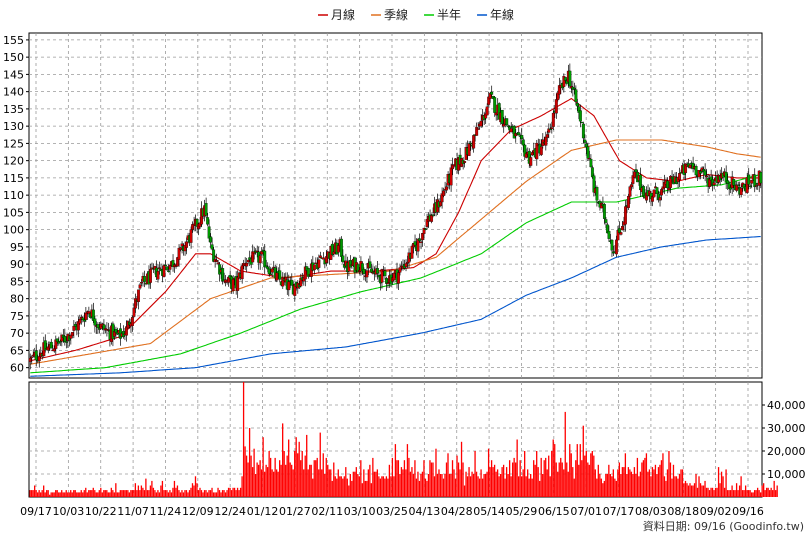 The height and width of the screenshot is (544, 808). I want to click on price-tick-label: 85, so click(17, 281).